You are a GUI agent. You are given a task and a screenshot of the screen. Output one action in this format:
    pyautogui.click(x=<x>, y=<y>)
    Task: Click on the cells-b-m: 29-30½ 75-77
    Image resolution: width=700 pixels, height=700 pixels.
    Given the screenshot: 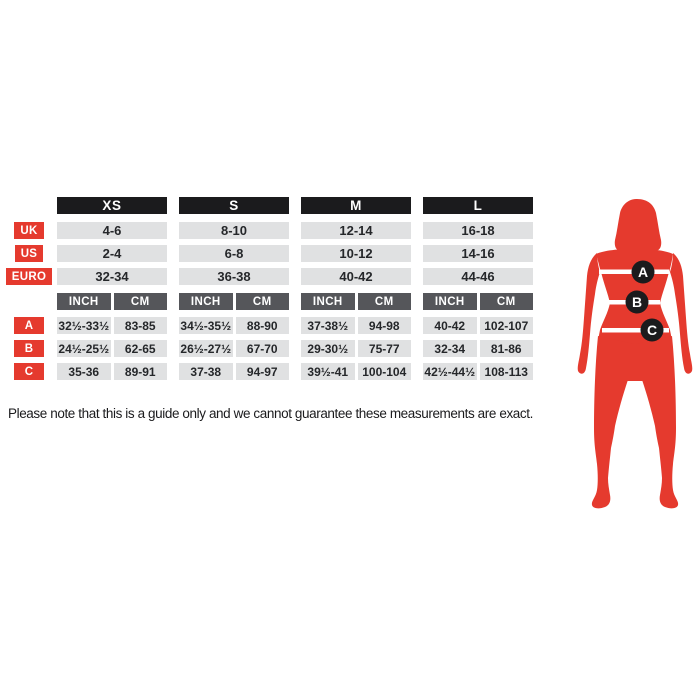 What is the action you would take?
    pyautogui.click(x=356, y=348)
    